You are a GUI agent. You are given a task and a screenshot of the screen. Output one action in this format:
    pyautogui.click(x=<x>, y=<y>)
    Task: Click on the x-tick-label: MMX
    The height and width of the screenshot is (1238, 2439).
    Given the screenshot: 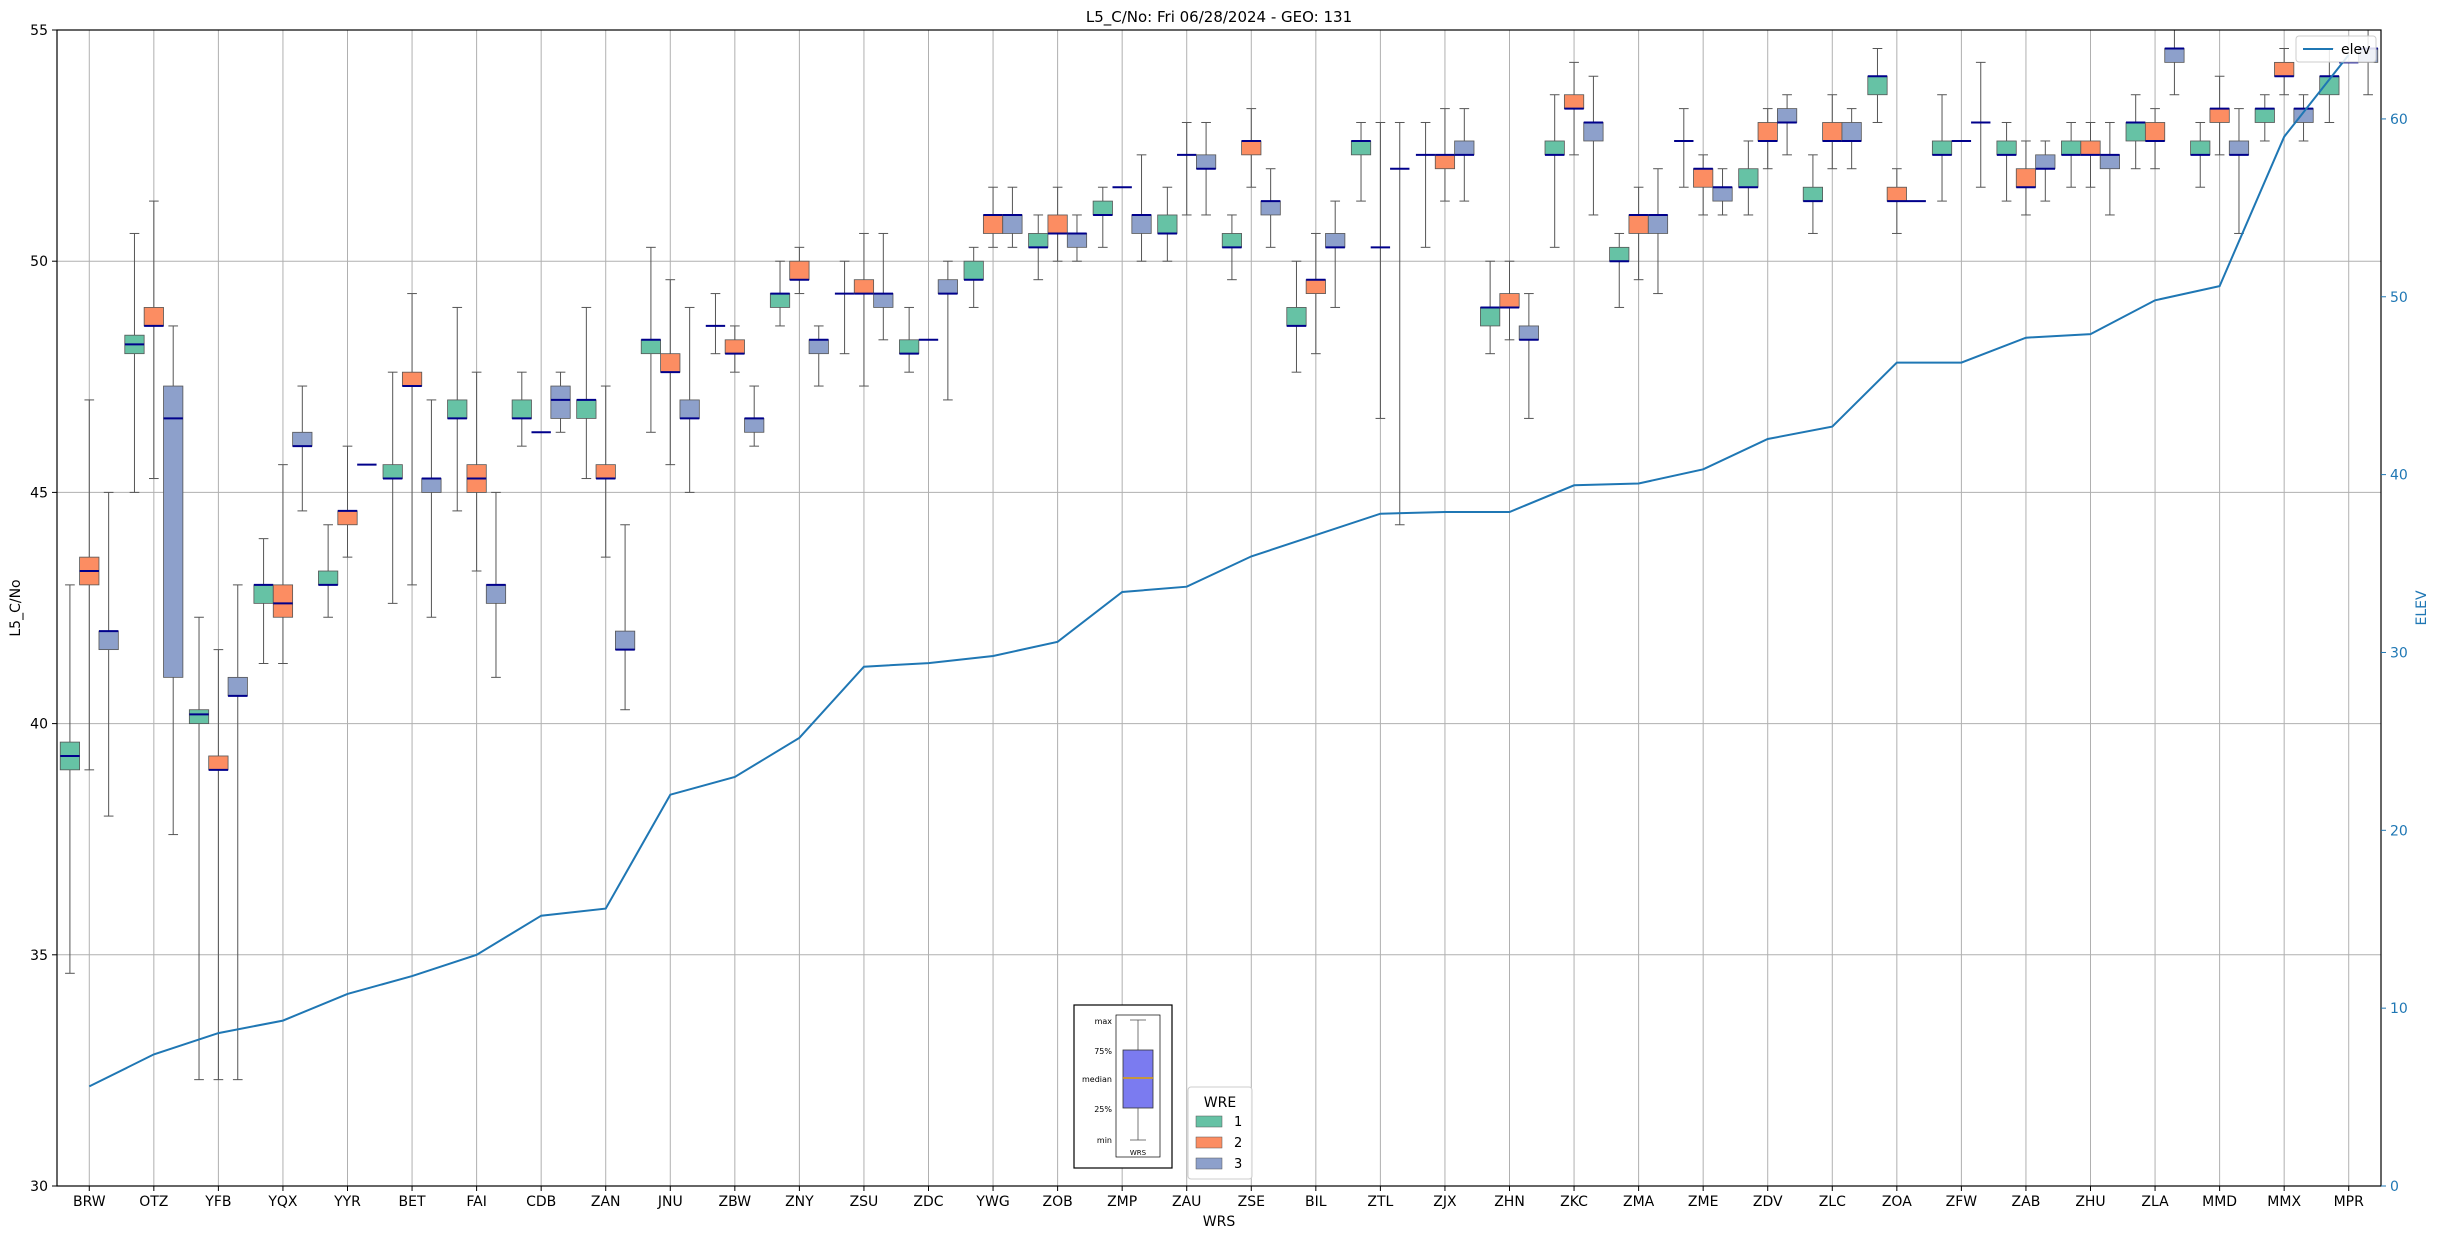 What is the action you would take?
    pyautogui.click(x=2284, y=1202)
    